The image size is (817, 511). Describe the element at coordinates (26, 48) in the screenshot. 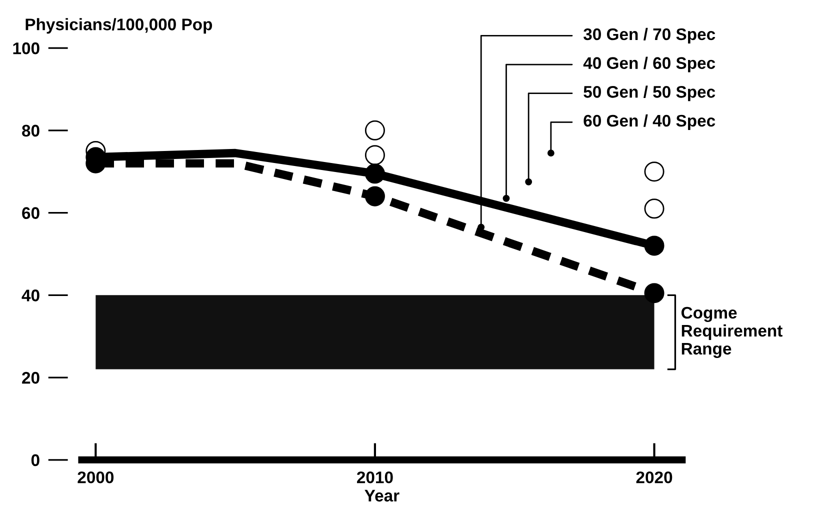

I see `y-tick-label: 100` at that location.